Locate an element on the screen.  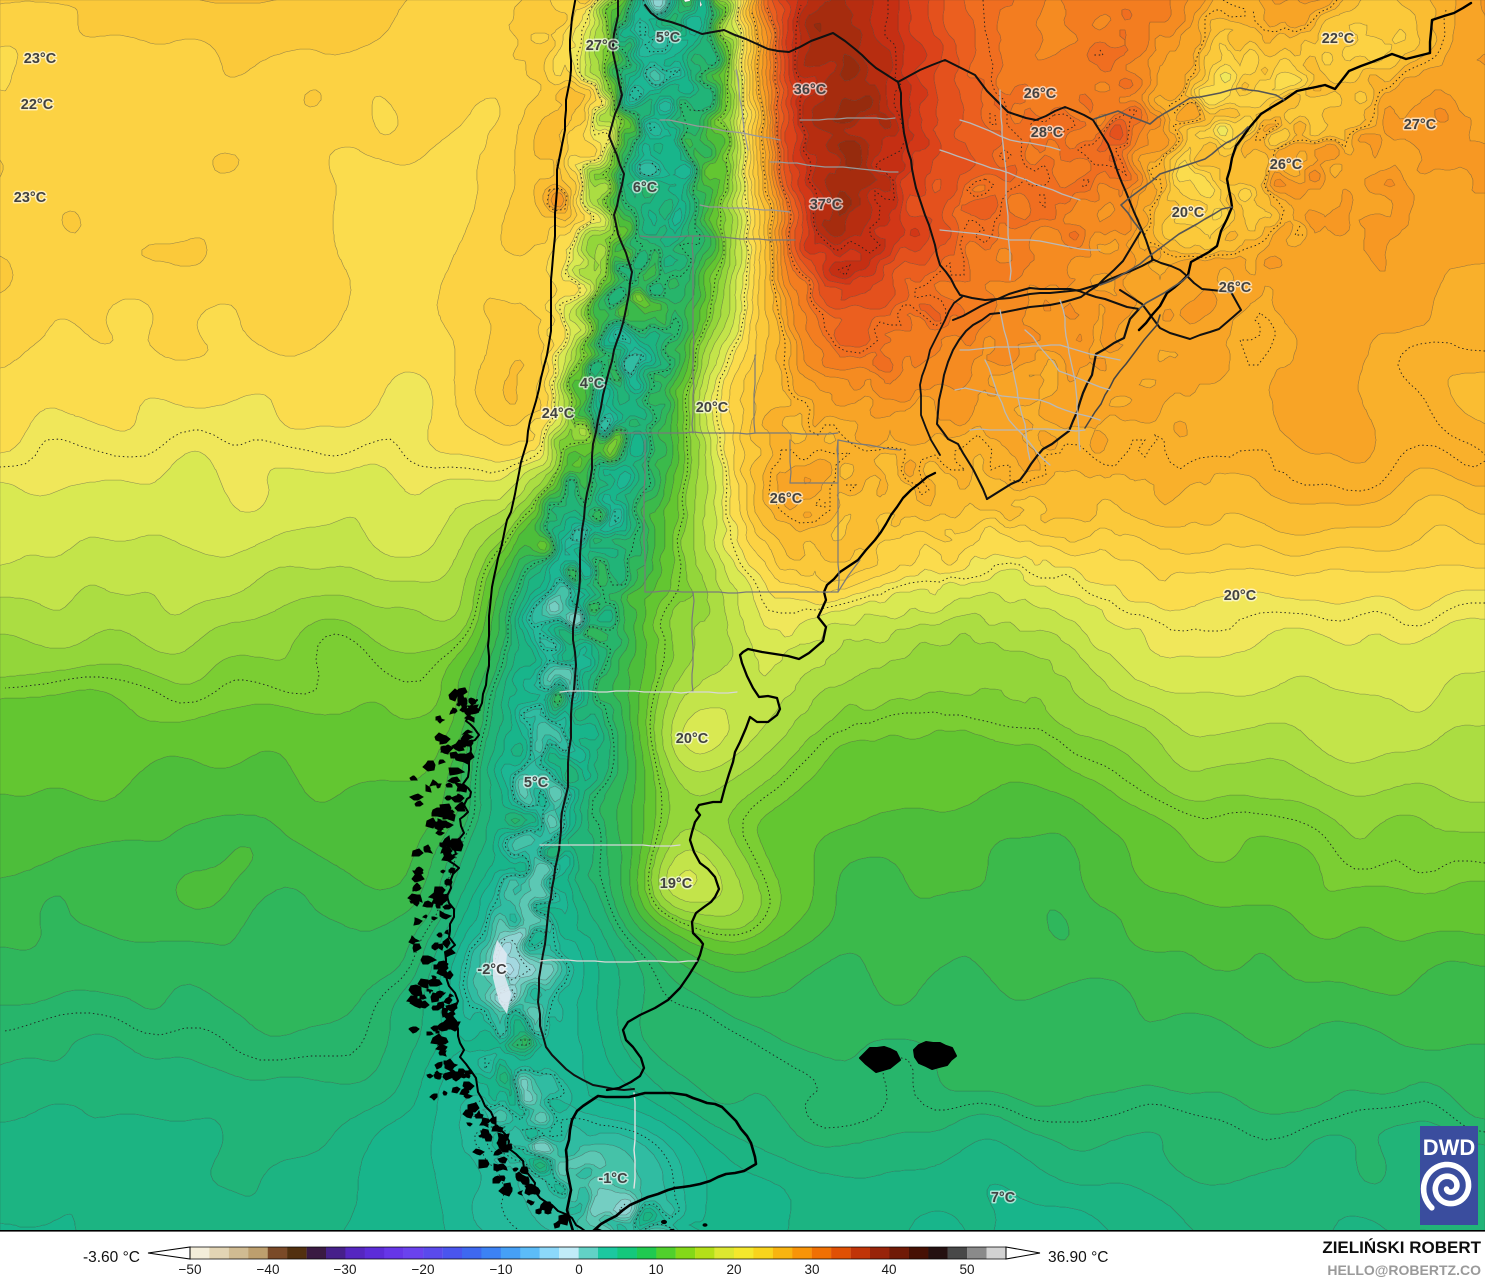
svg-text: -2°C is located at coordinates (492, 970).